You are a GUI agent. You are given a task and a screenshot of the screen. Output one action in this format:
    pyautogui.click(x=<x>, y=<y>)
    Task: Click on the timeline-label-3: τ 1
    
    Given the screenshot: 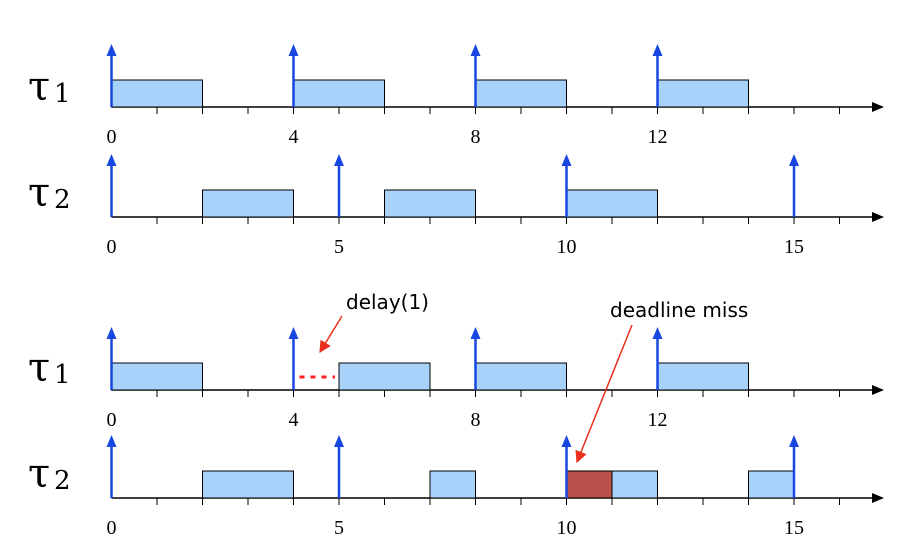 What is the action you would take?
    pyautogui.click(x=49, y=368)
    